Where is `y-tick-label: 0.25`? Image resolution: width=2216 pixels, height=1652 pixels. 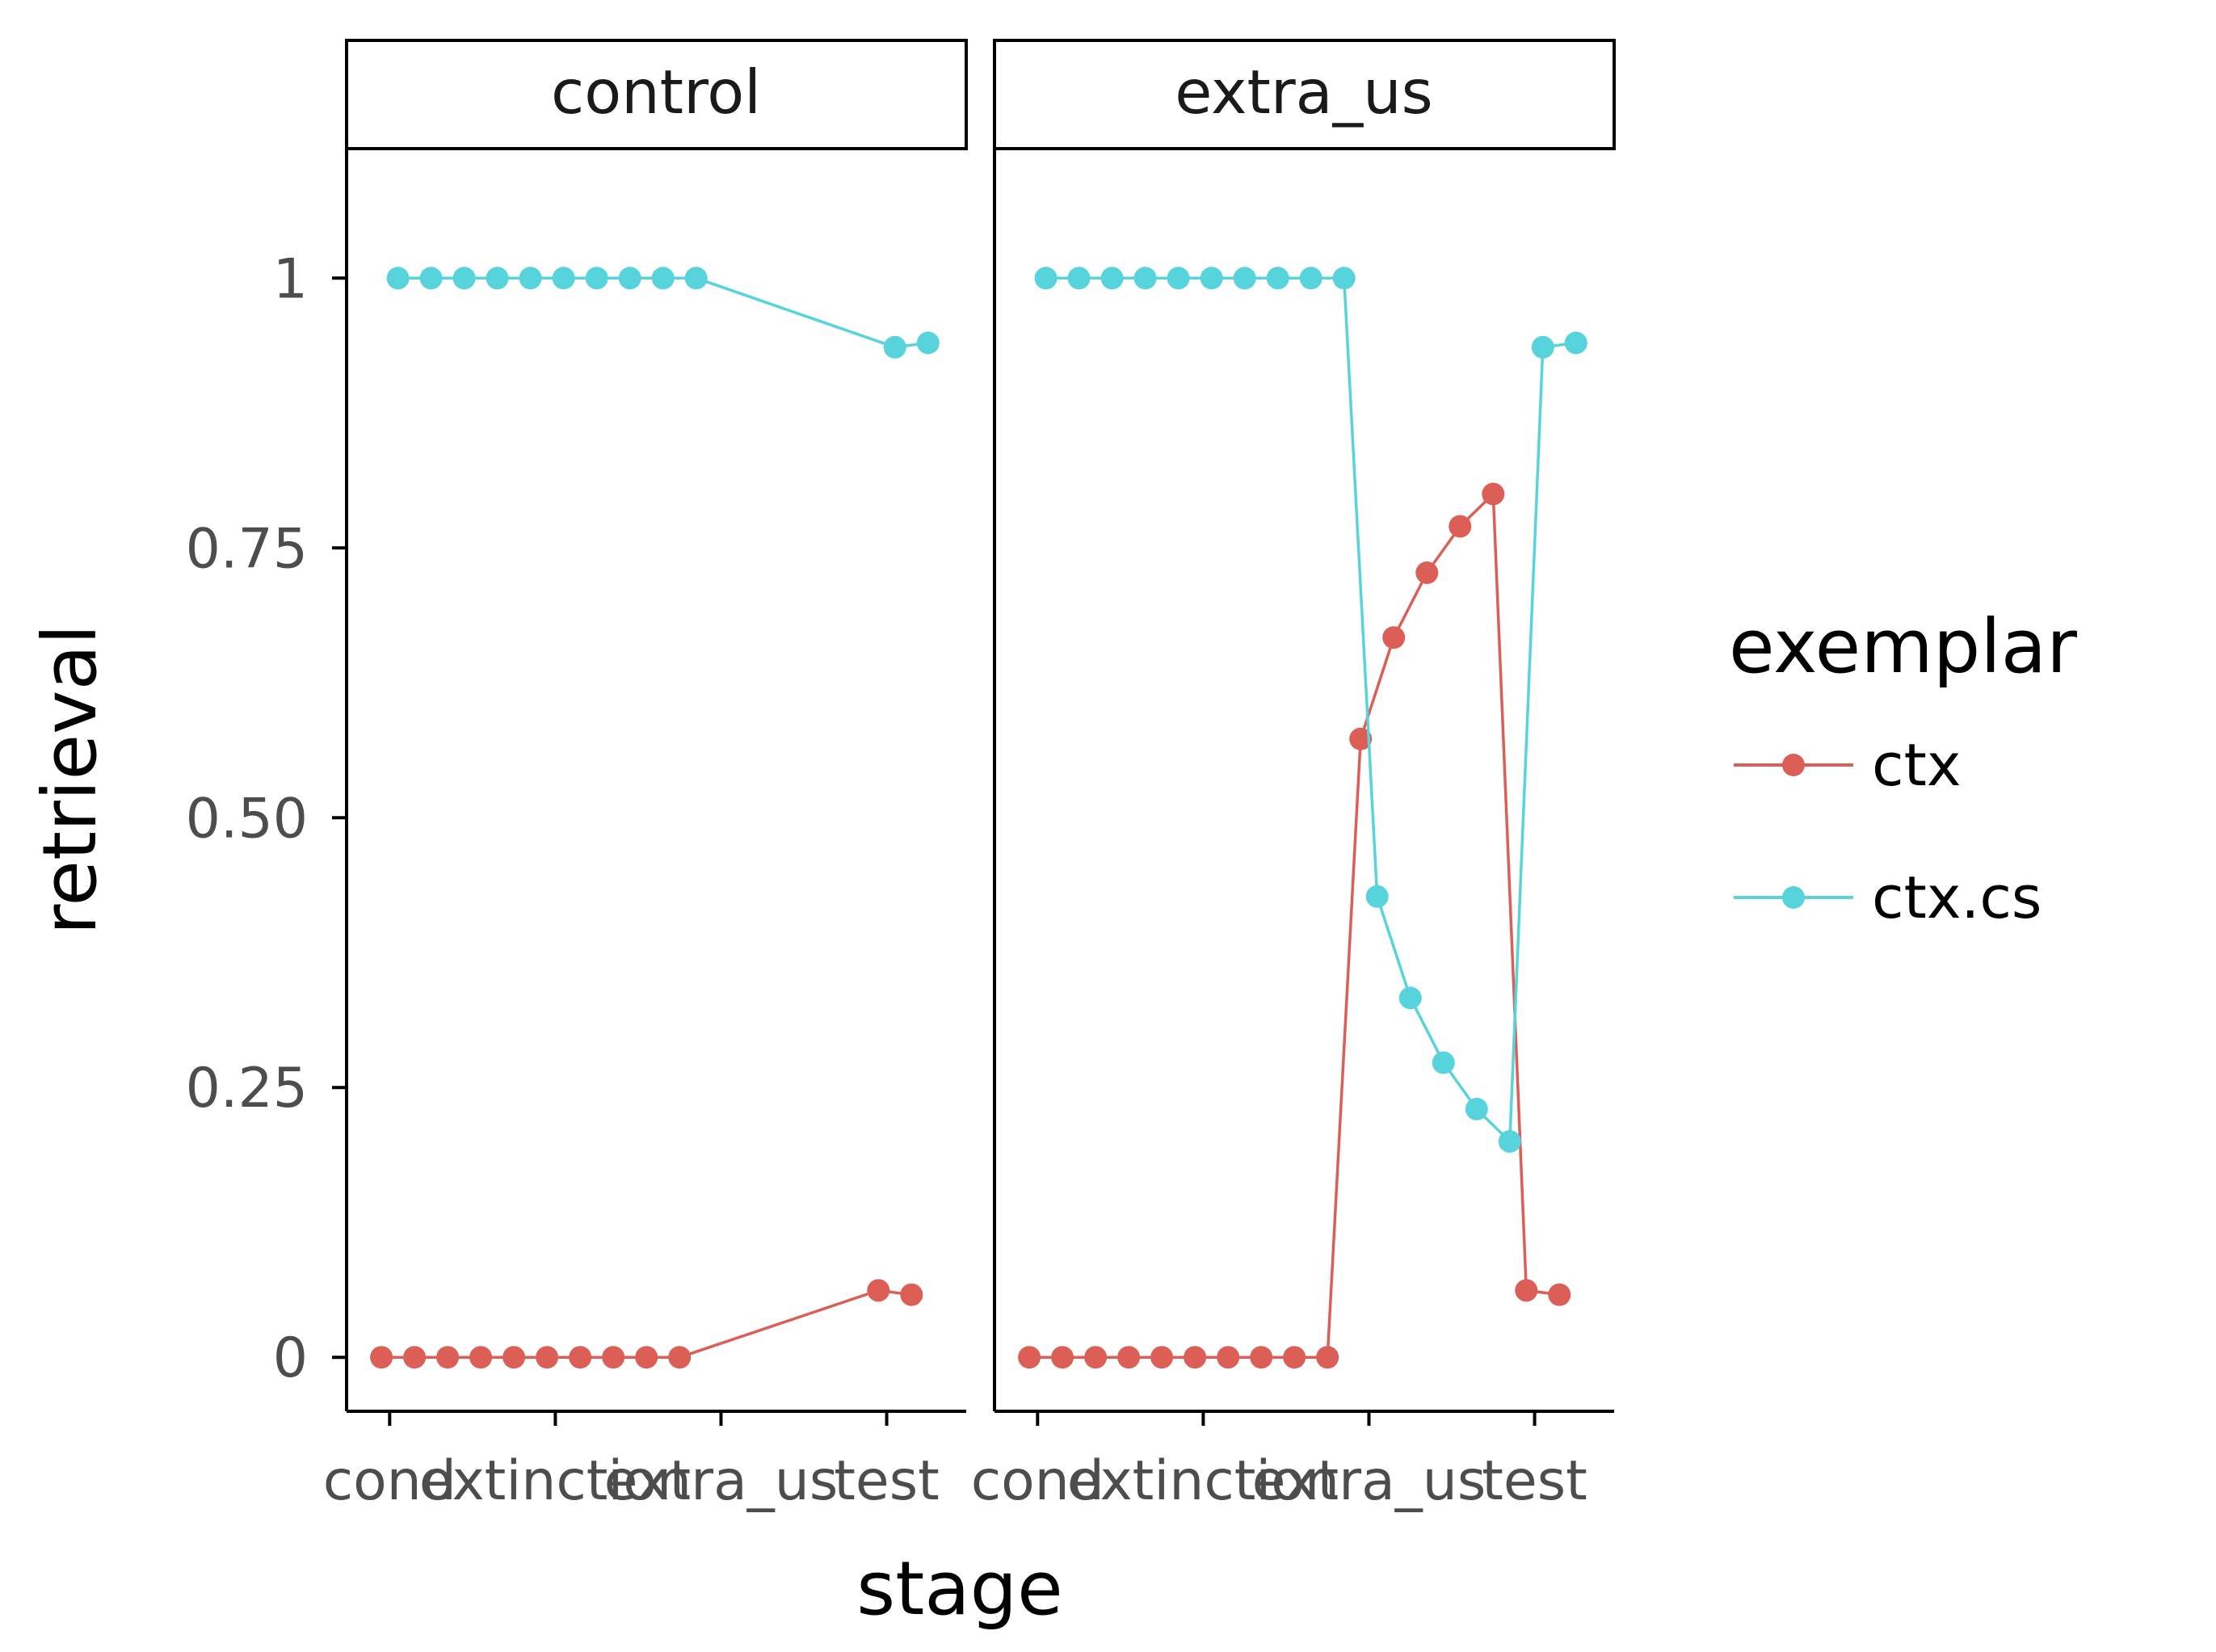 y-tick-label: 0.25 is located at coordinates (247, 1088).